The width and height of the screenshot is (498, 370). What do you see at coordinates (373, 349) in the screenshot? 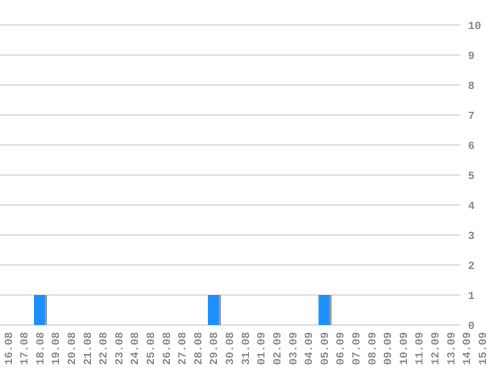
I see `x-tick-label: 08.09` at bounding box center [373, 349].